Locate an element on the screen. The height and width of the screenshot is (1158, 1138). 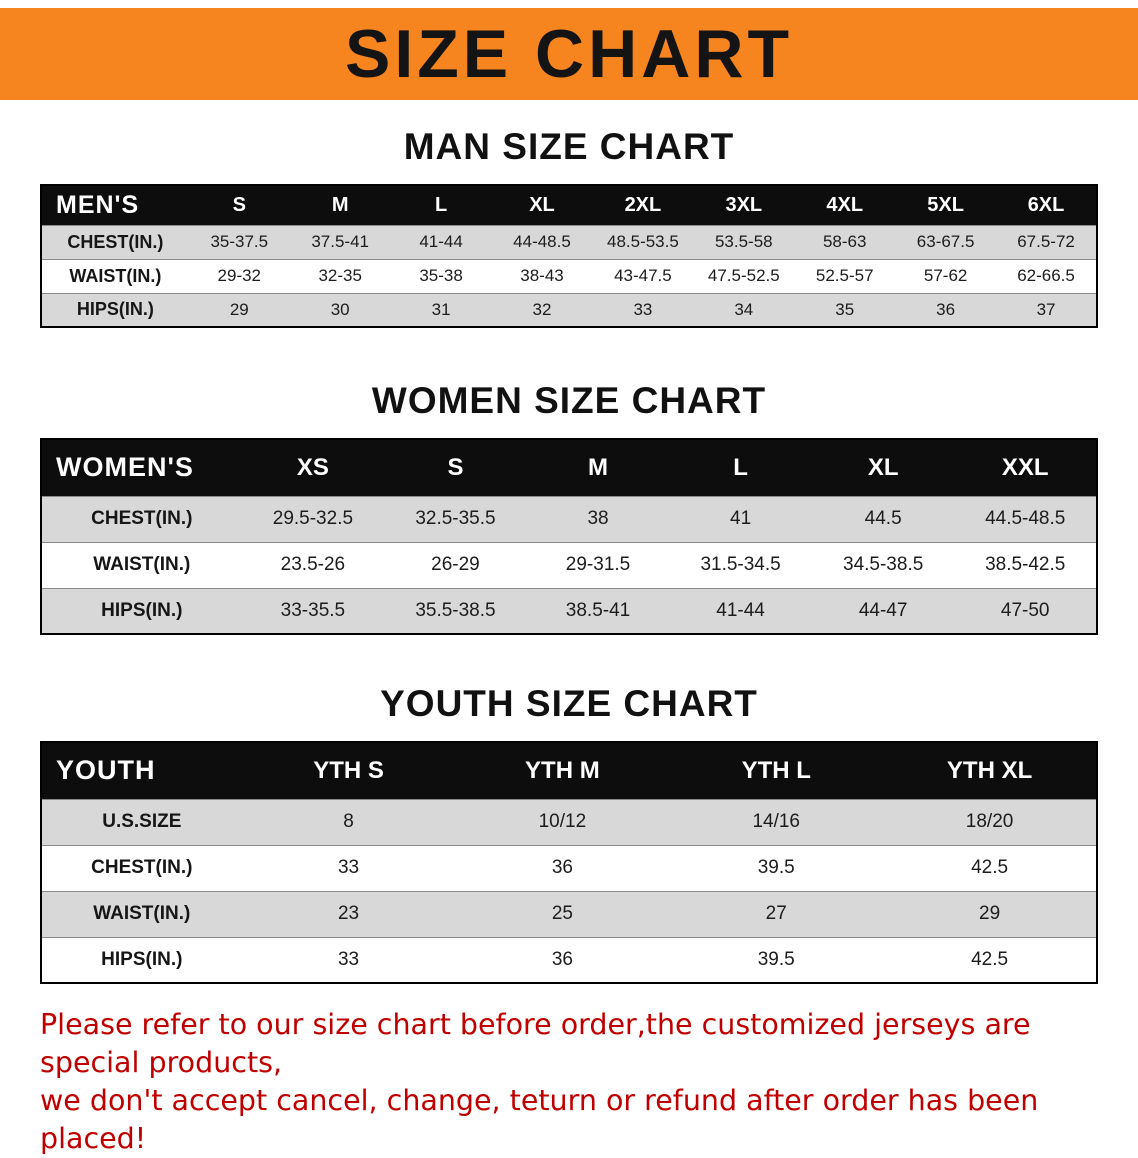
size-header-cell: YTH S is located at coordinates (348, 770).